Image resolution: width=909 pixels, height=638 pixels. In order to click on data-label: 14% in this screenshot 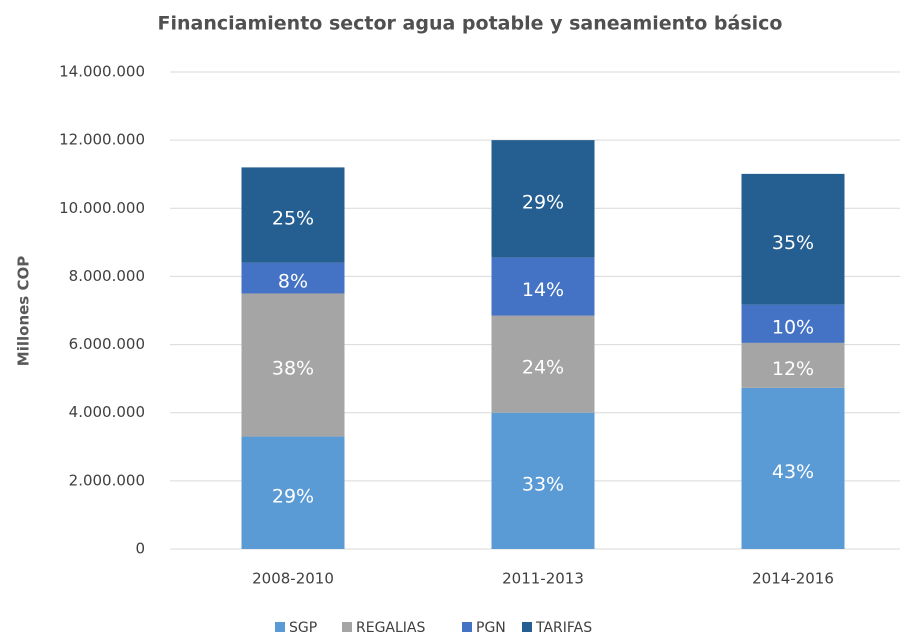, I will do `click(543, 290)`.